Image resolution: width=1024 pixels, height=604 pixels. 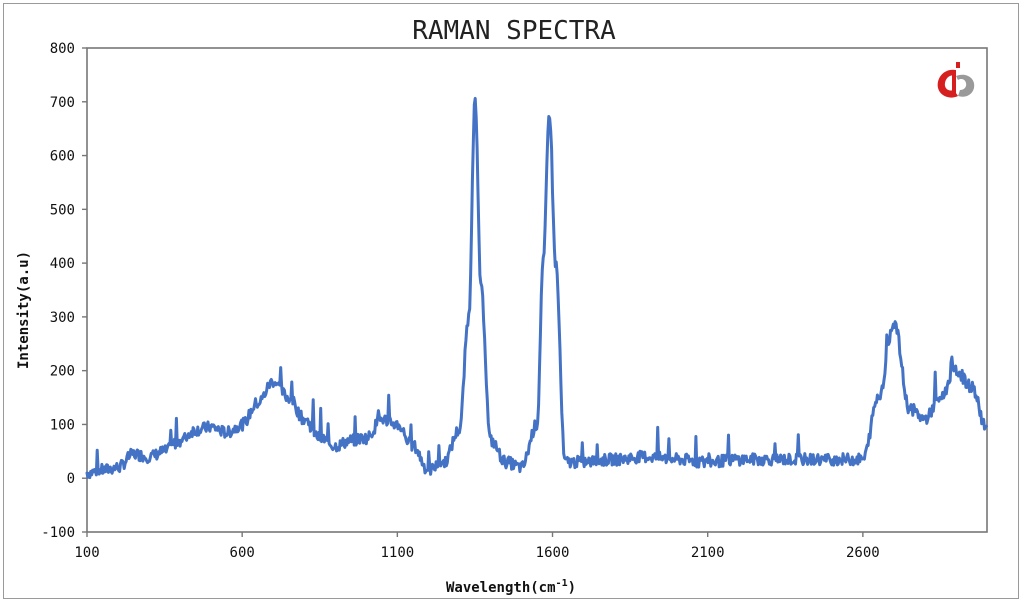 I want to click on y-tick-label: 500, so click(x=62, y=210).